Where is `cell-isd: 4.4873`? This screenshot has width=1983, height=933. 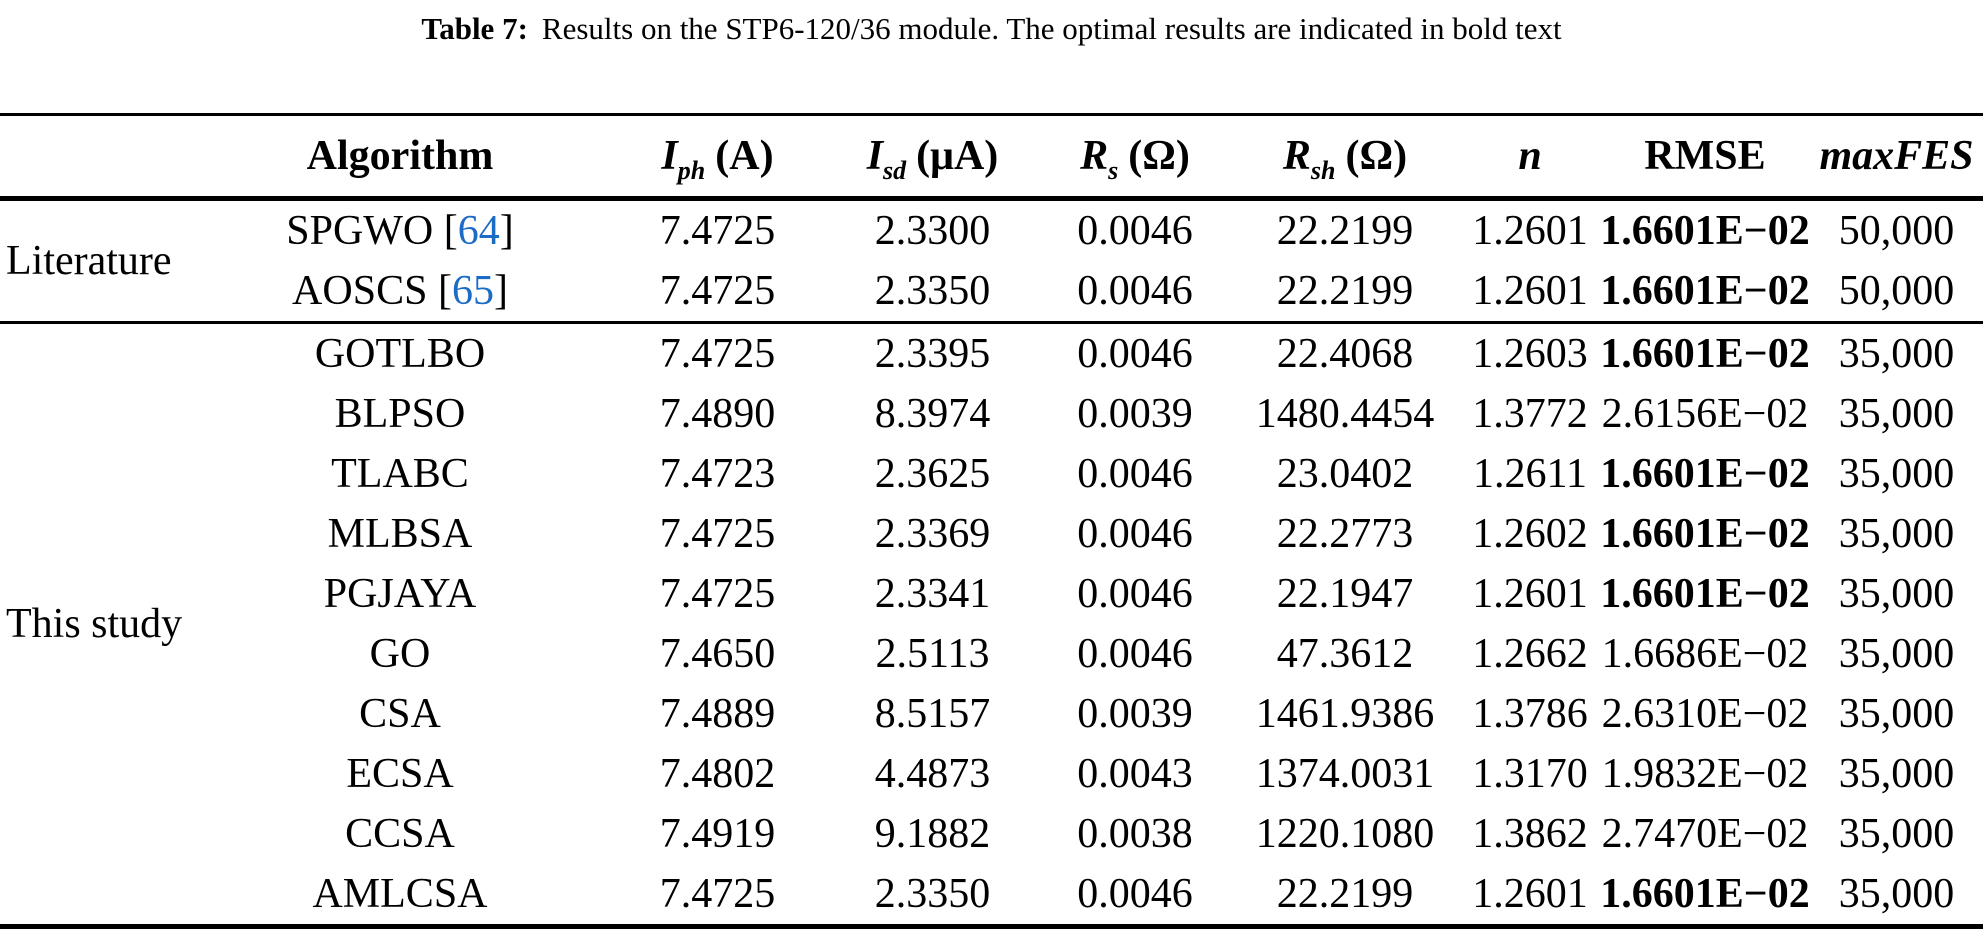 cell-isd: 4.4873 is located at coordinates (932, 774).